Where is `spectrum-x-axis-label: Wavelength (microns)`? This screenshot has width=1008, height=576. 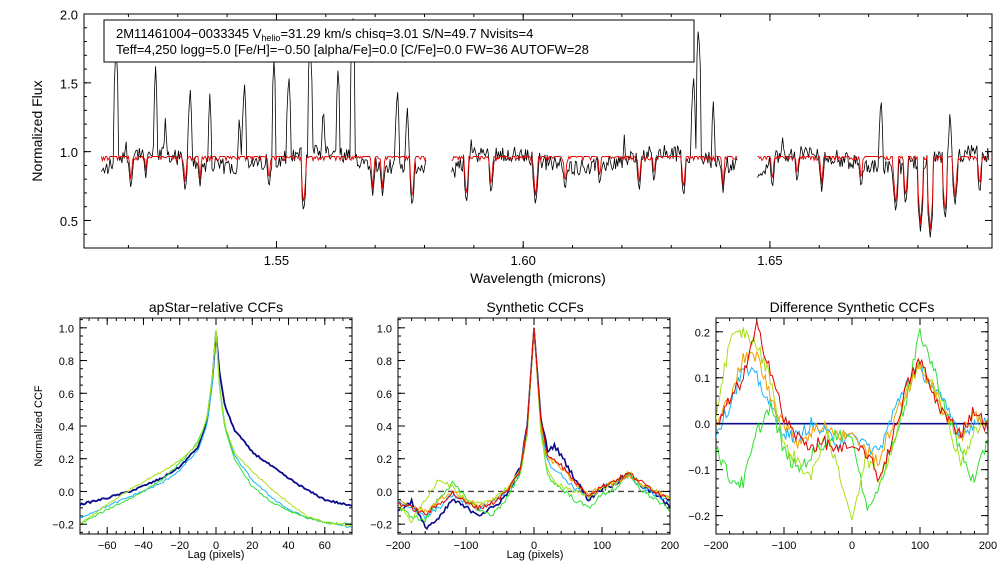
spectrum-x-axis-label: Wavelength (microns) is located at coordinates (538, 278).